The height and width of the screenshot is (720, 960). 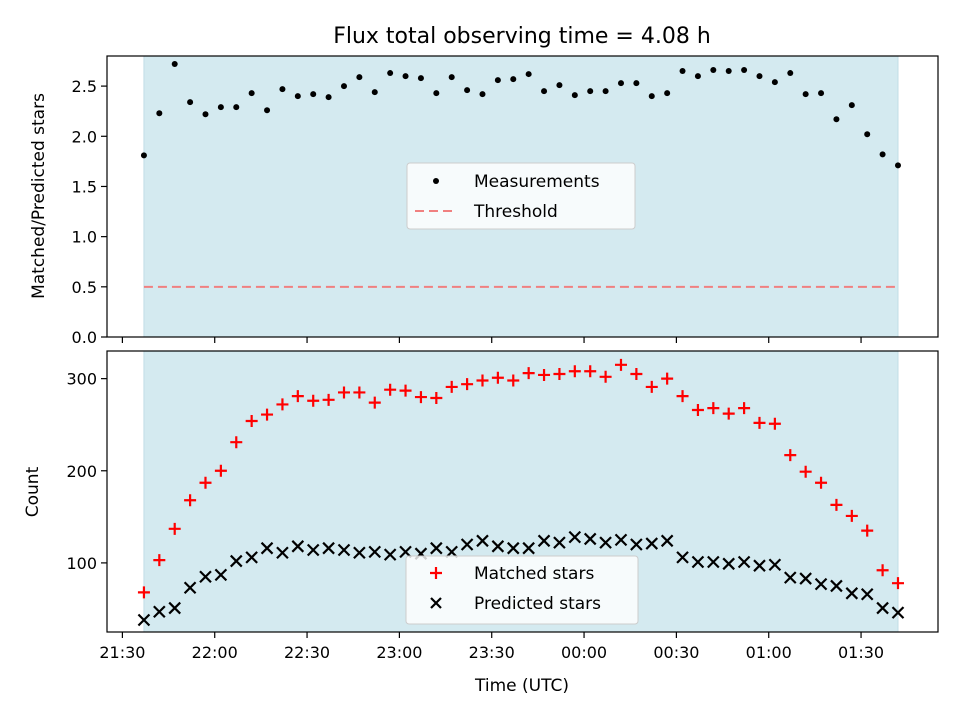 What do you see at coordinates (84, 337) in the screenshot?
I see `top-y-tick-label: 0.0` at bounding box center [84, 337].